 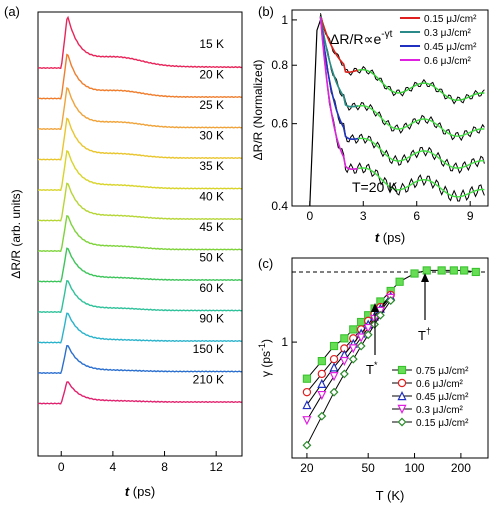 I want to click on x-tick-label: 12, so click(x=216, y=467).